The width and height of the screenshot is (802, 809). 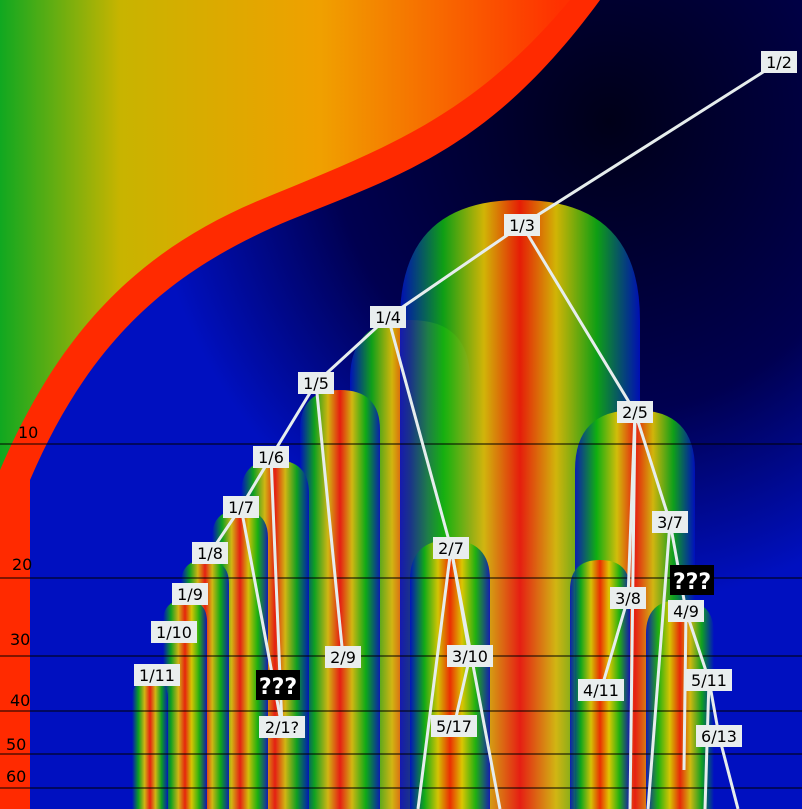 I want to click on unknown-marker-2-text: ???, so click(x=692, y=582).